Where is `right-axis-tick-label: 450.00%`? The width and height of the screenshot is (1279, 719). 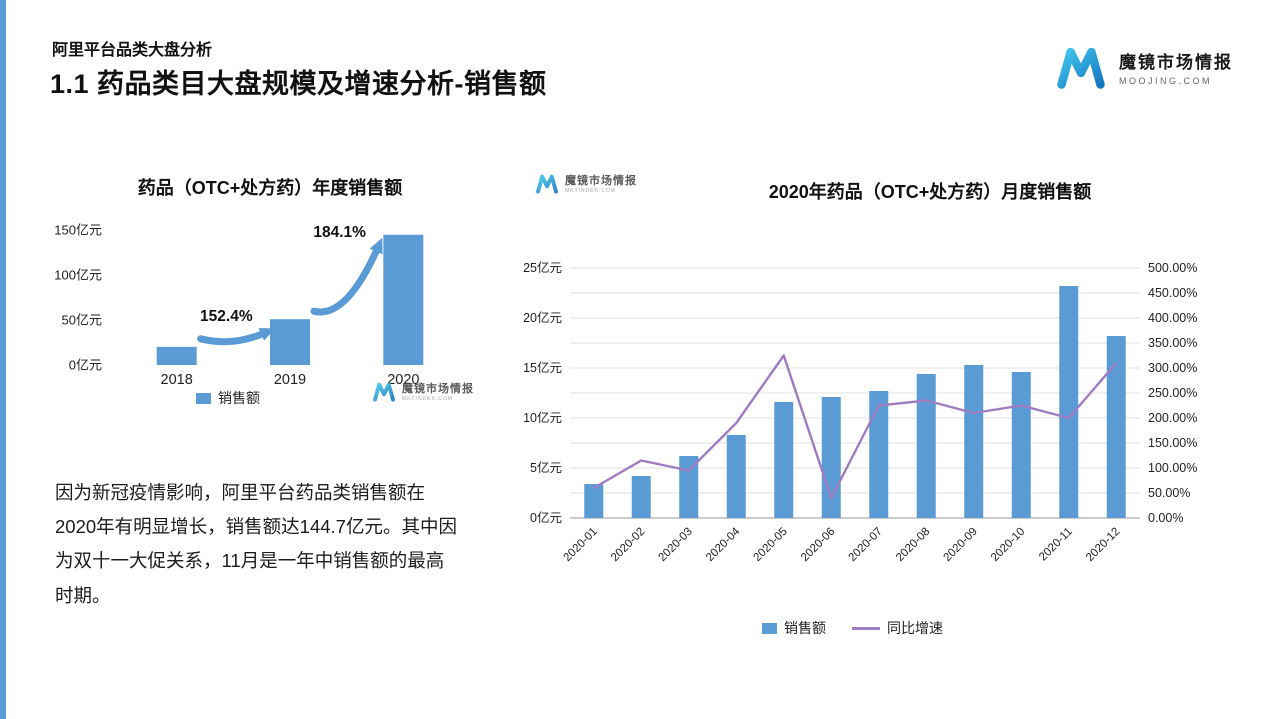
right-axis-tick-label: 450.00% is located at coordinates (1172, 293).